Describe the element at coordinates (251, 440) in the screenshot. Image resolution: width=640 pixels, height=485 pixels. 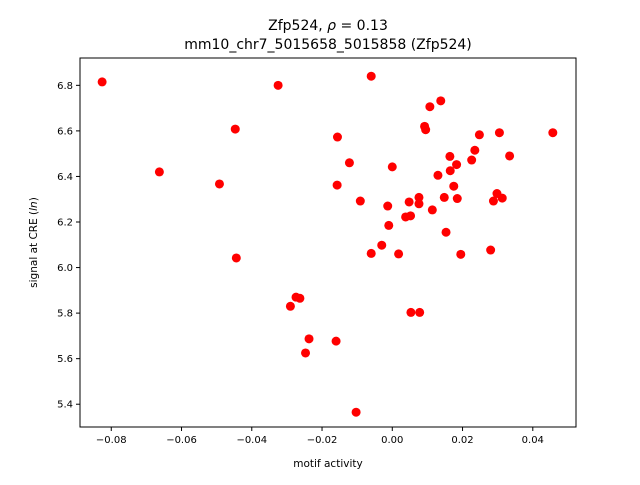
I see `x-tick-label: −0.04` at that location.